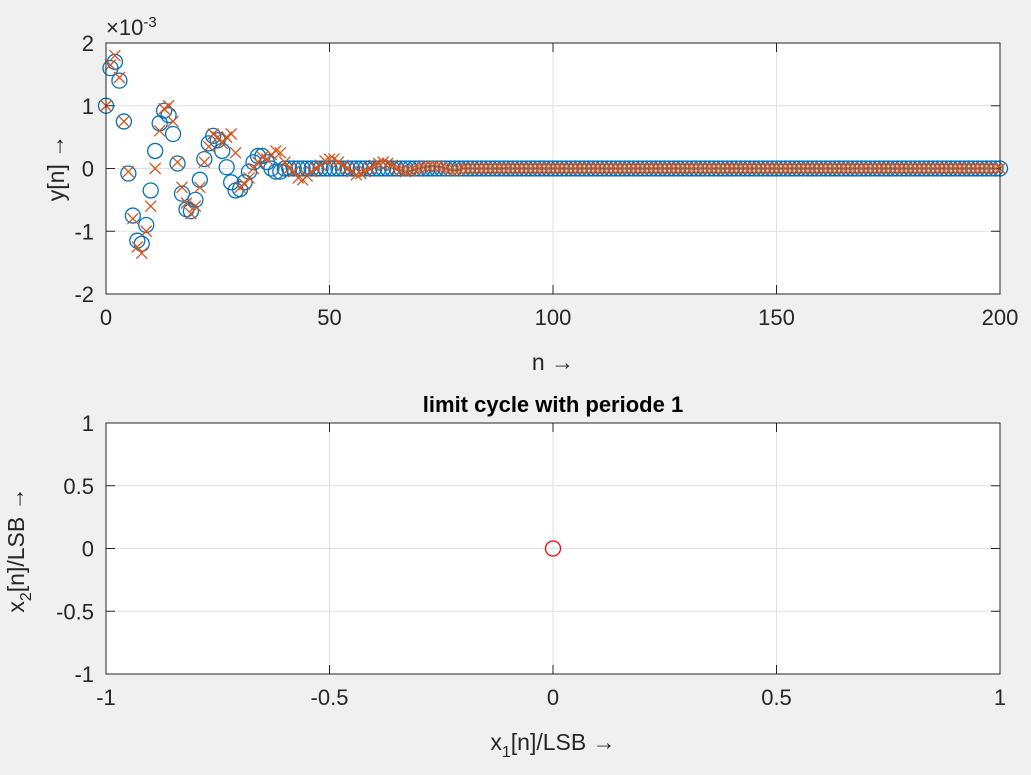  What do you see at coordinates (84, 294) in the screenshot?
I see `y-tick-label: -2` at bounding box center [84, 294].